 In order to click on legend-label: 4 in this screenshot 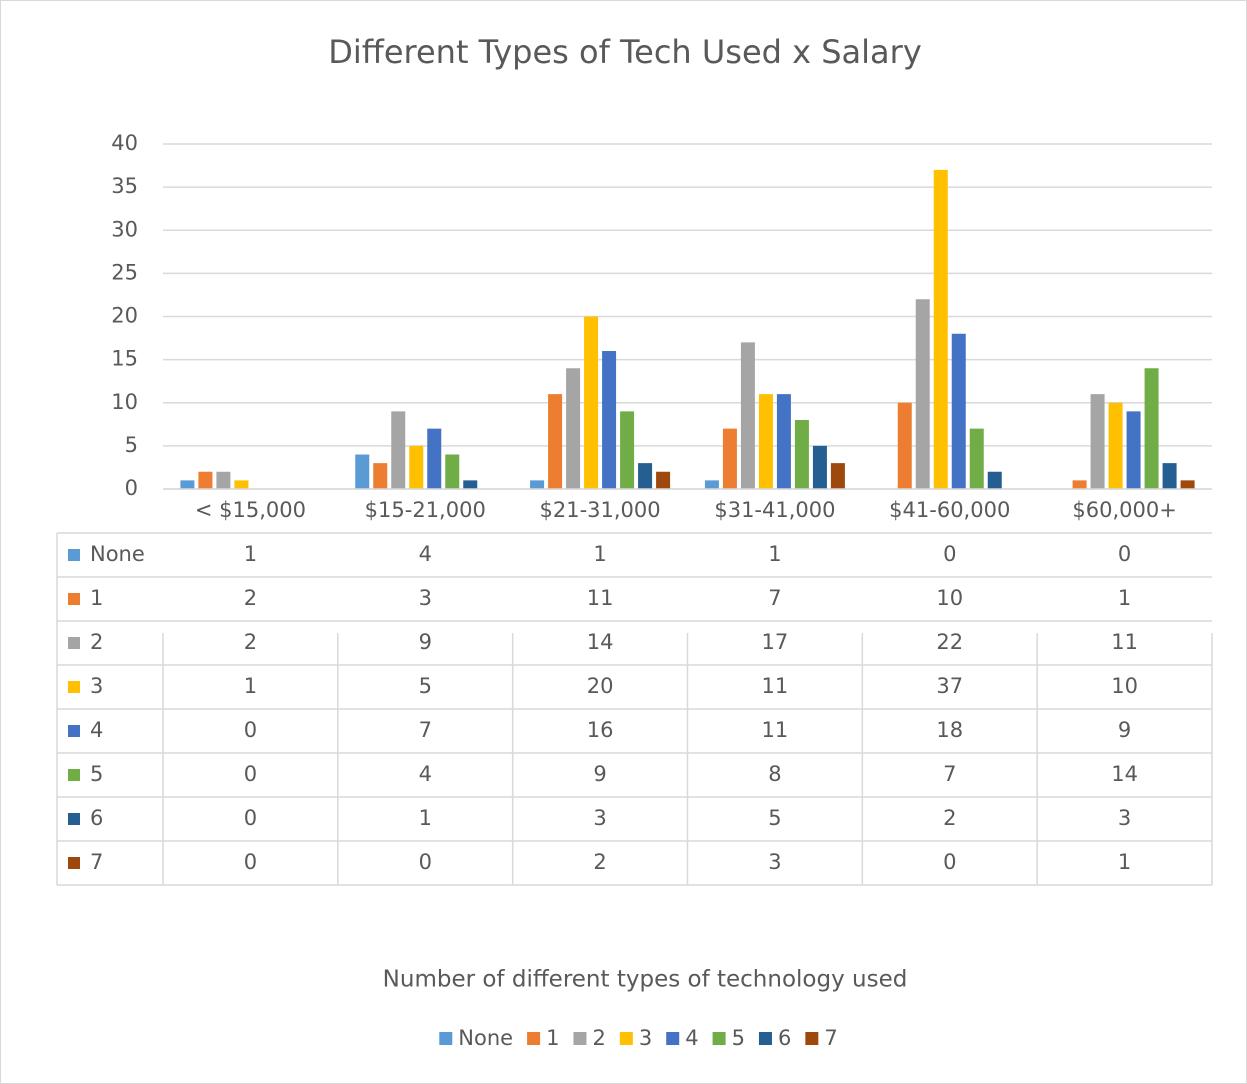, I will do `click(691, 1038)`.